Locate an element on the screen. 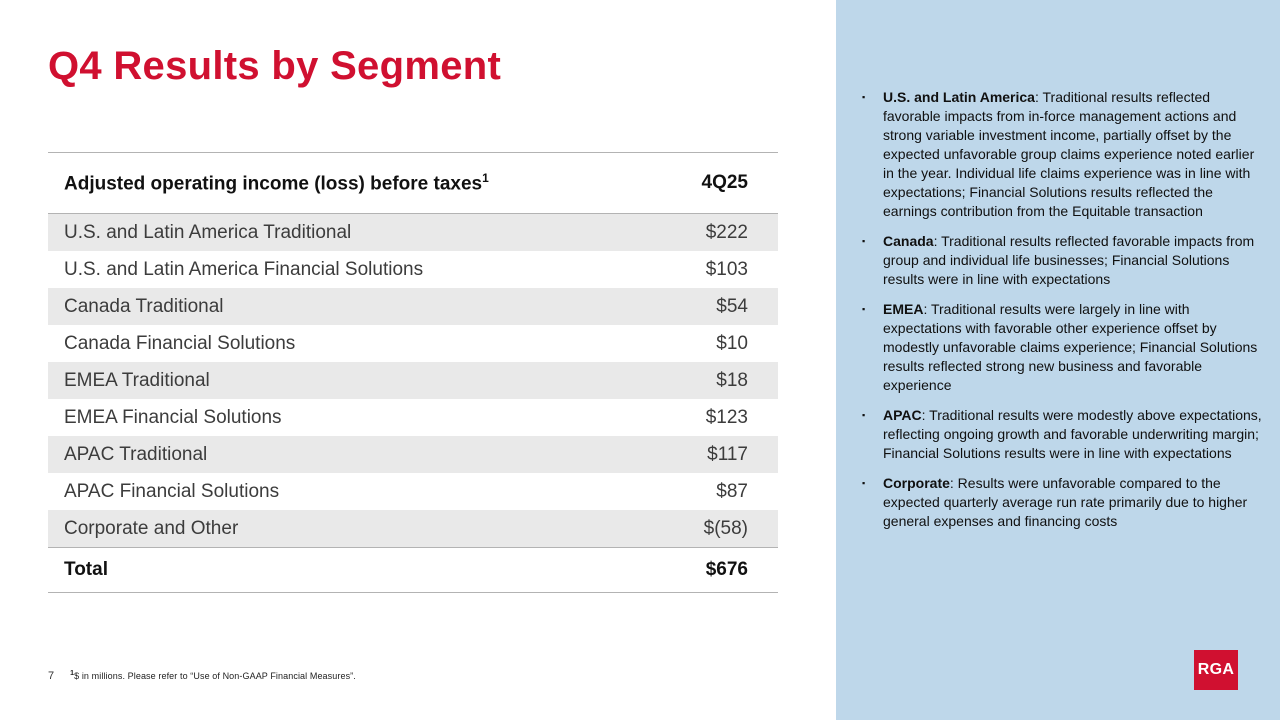  segment-value: $123 is located at coordinates (726, 417).